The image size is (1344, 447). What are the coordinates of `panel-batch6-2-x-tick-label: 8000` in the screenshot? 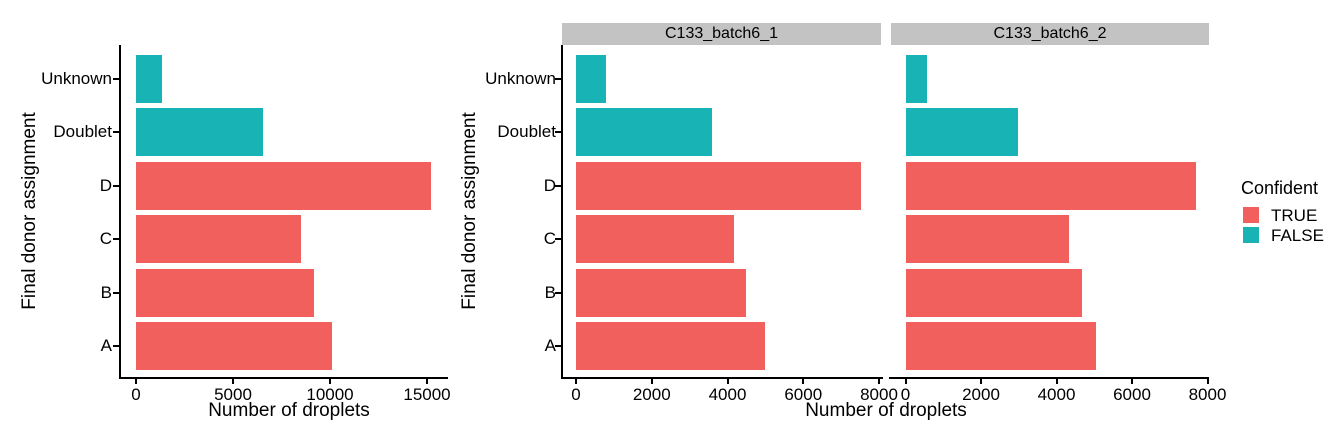 It's located at (1207, 394).